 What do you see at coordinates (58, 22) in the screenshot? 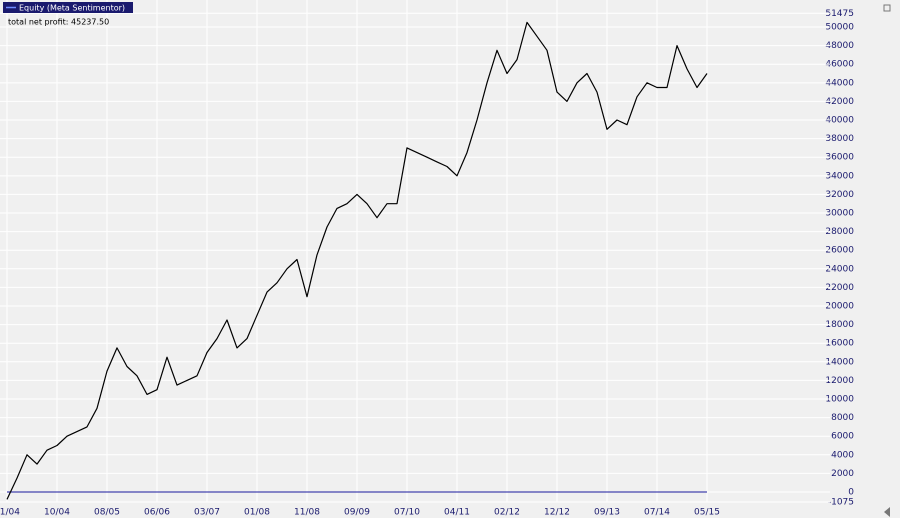
I see `annotation: total net profit: 45237.50` at bounding box center [58, 22].